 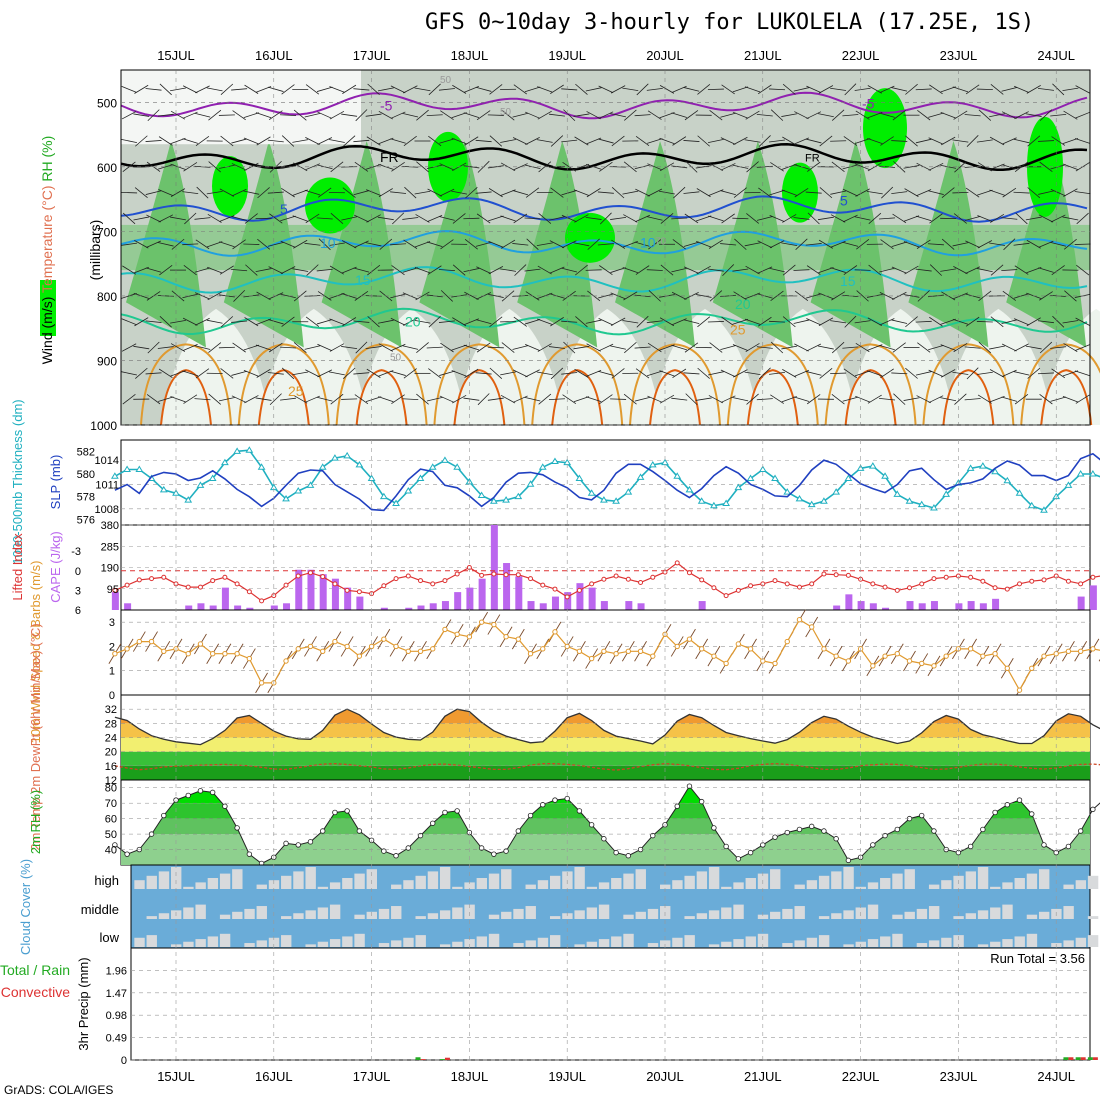 What do you see at coordinates (763, 55) in the screenshot?
I see `date-label-top: 21JUL` at bounding box center [763, 55].